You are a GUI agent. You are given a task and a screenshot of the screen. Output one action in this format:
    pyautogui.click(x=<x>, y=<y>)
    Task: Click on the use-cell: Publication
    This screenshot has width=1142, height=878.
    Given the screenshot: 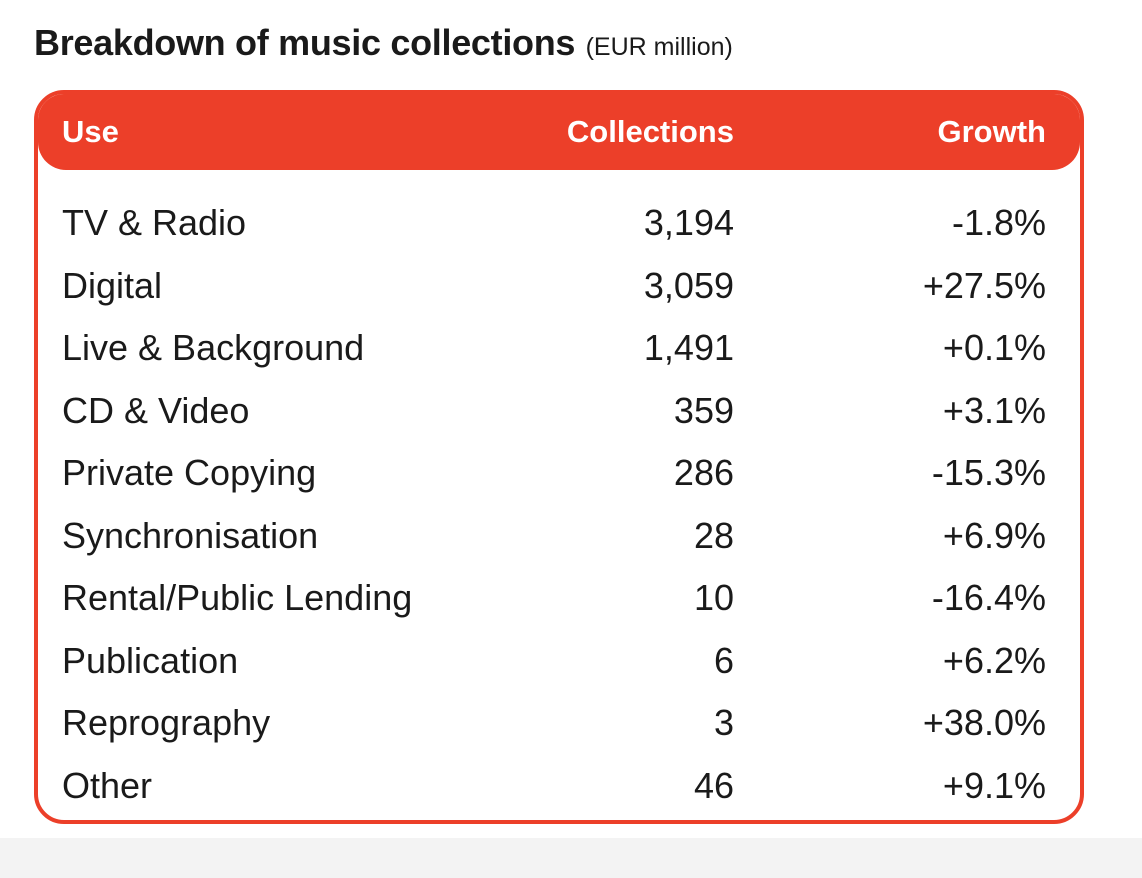 What is the action you would take?
    pyautogui.click(x=150, y=660)
    